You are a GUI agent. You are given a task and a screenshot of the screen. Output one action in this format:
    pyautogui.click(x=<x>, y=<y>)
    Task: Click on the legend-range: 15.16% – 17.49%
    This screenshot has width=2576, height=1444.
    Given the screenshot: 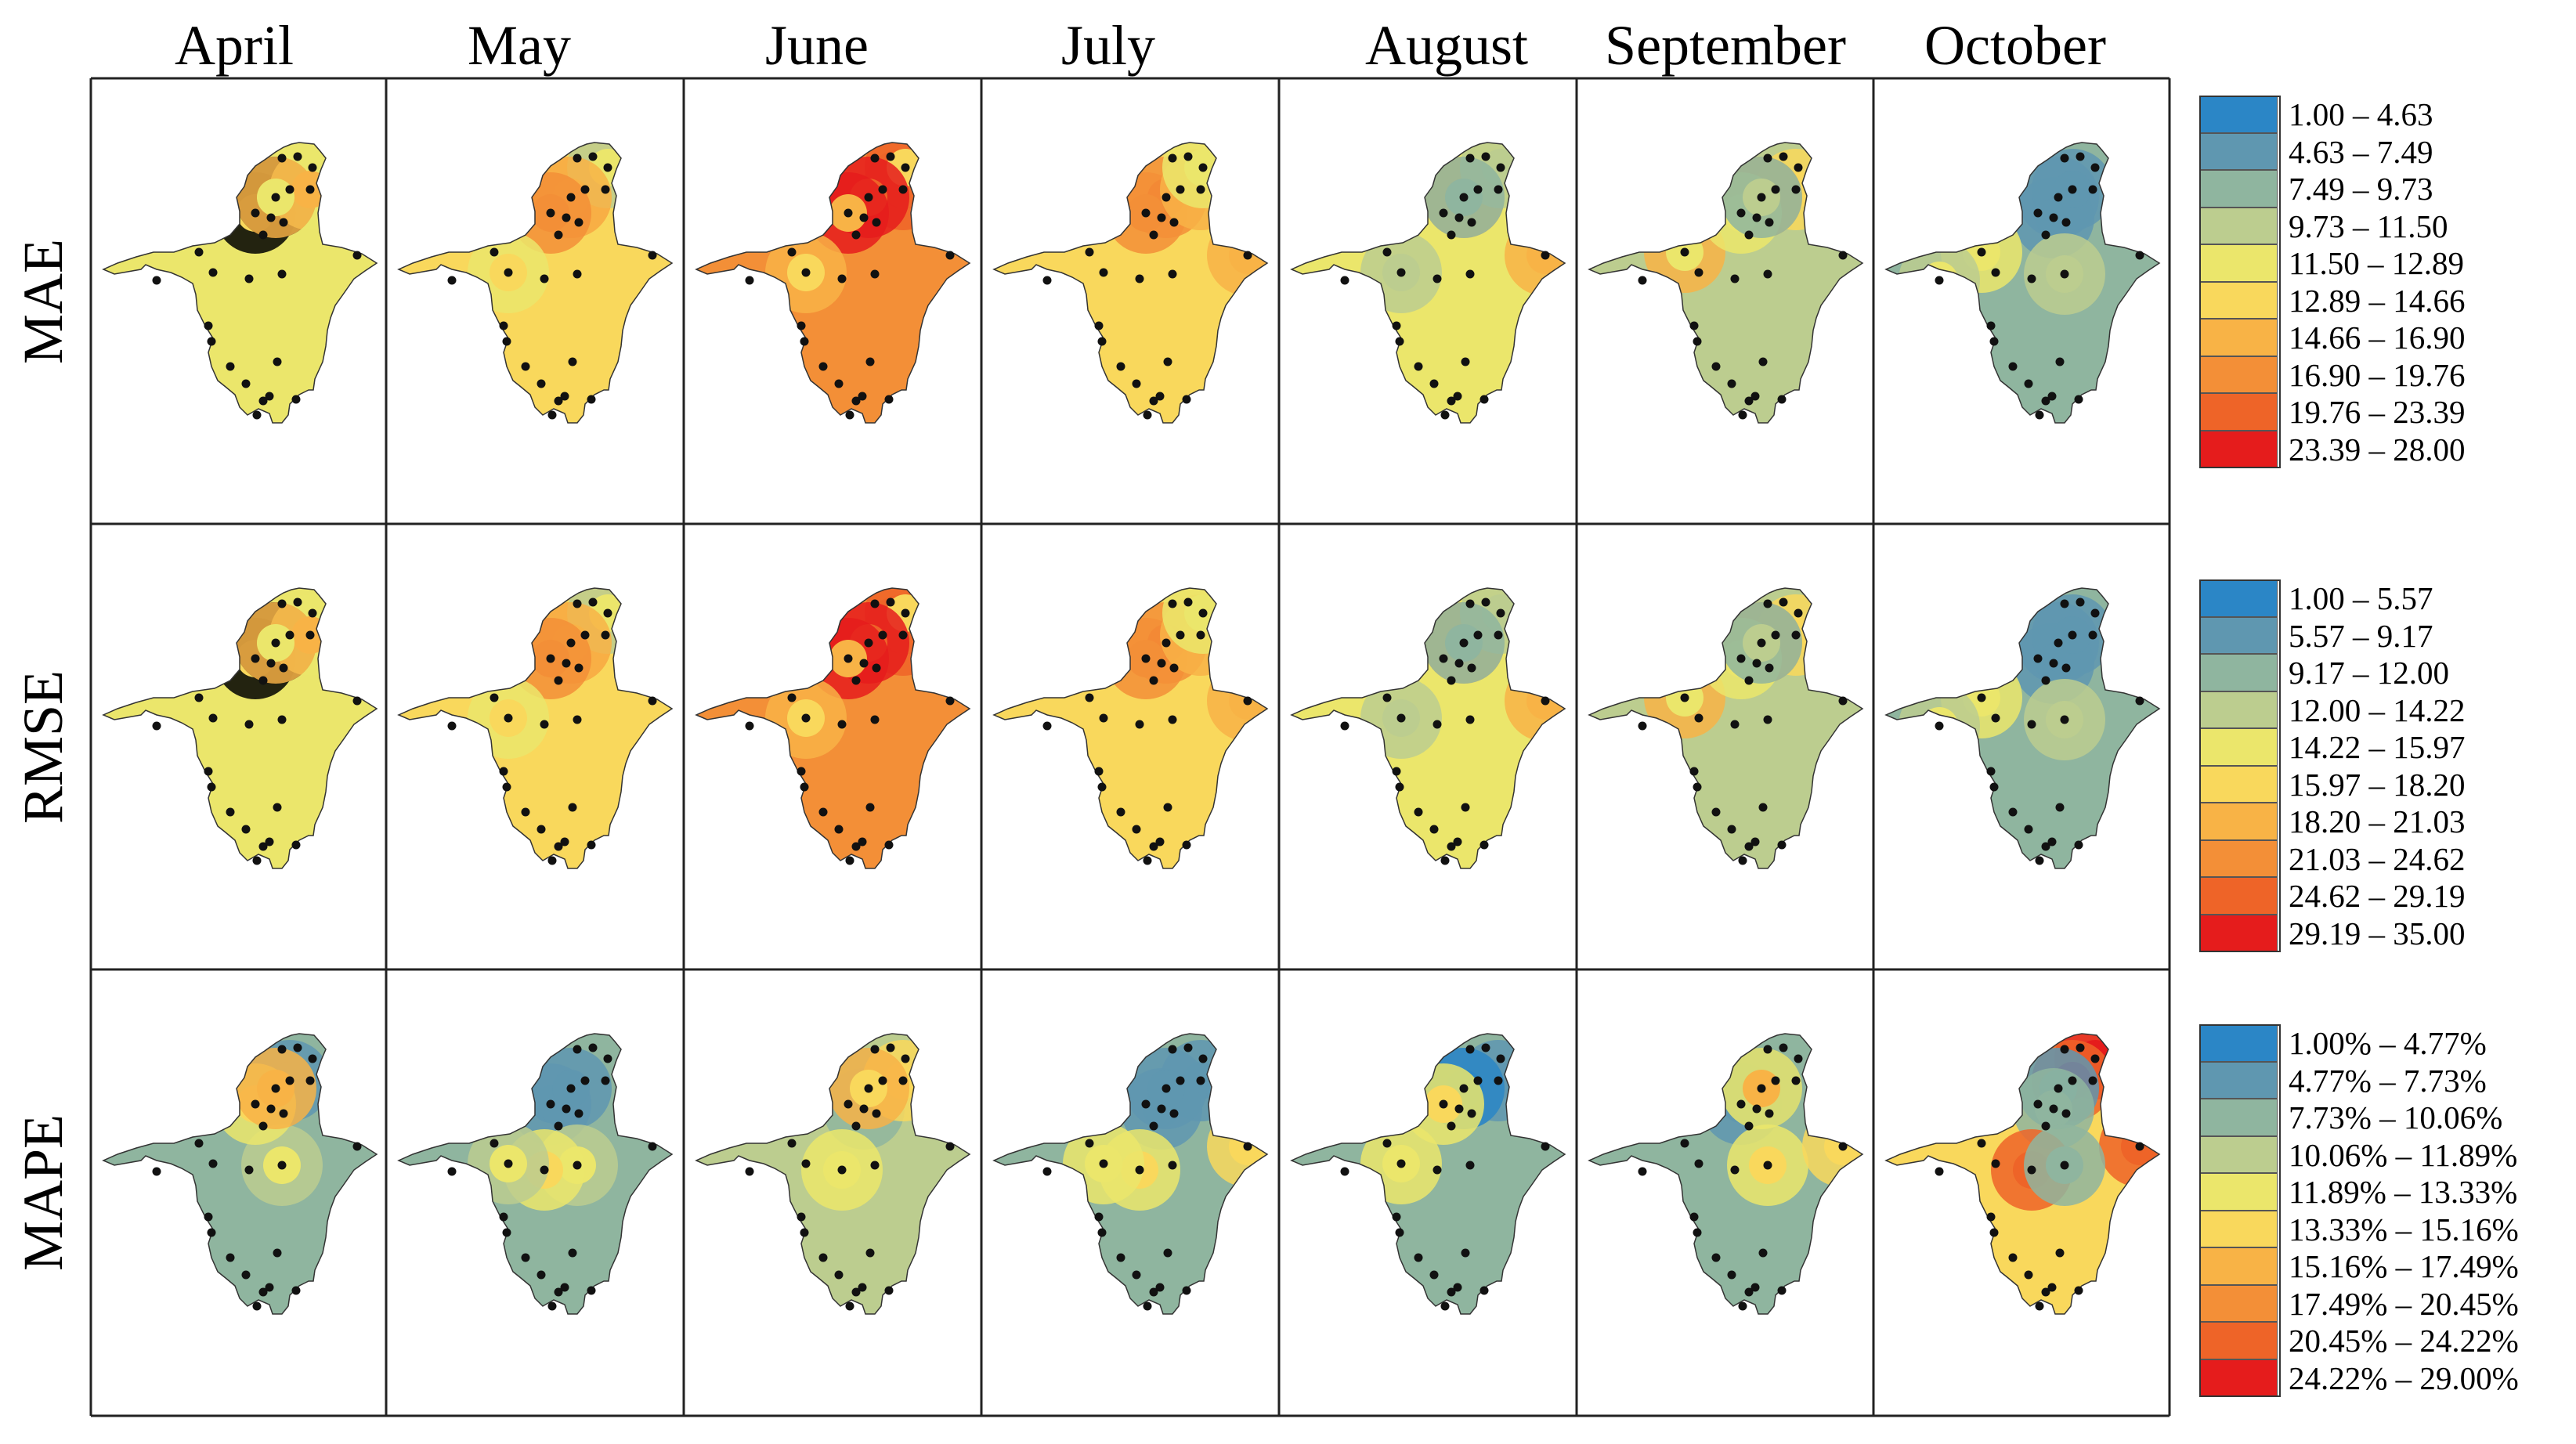 What is the action you would take?
    pyautogui.click(x=2404, y=1266)
    